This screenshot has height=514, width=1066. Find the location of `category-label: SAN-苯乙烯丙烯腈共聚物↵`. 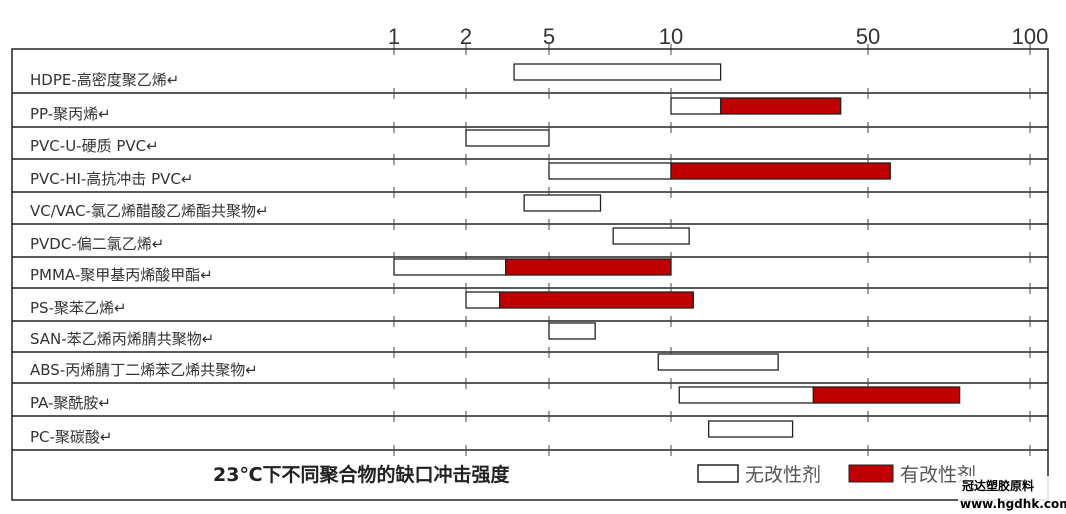

category-label: SAN-苯乙烯丙烯腈共聚物↵ is located at coordinates (122, 339).